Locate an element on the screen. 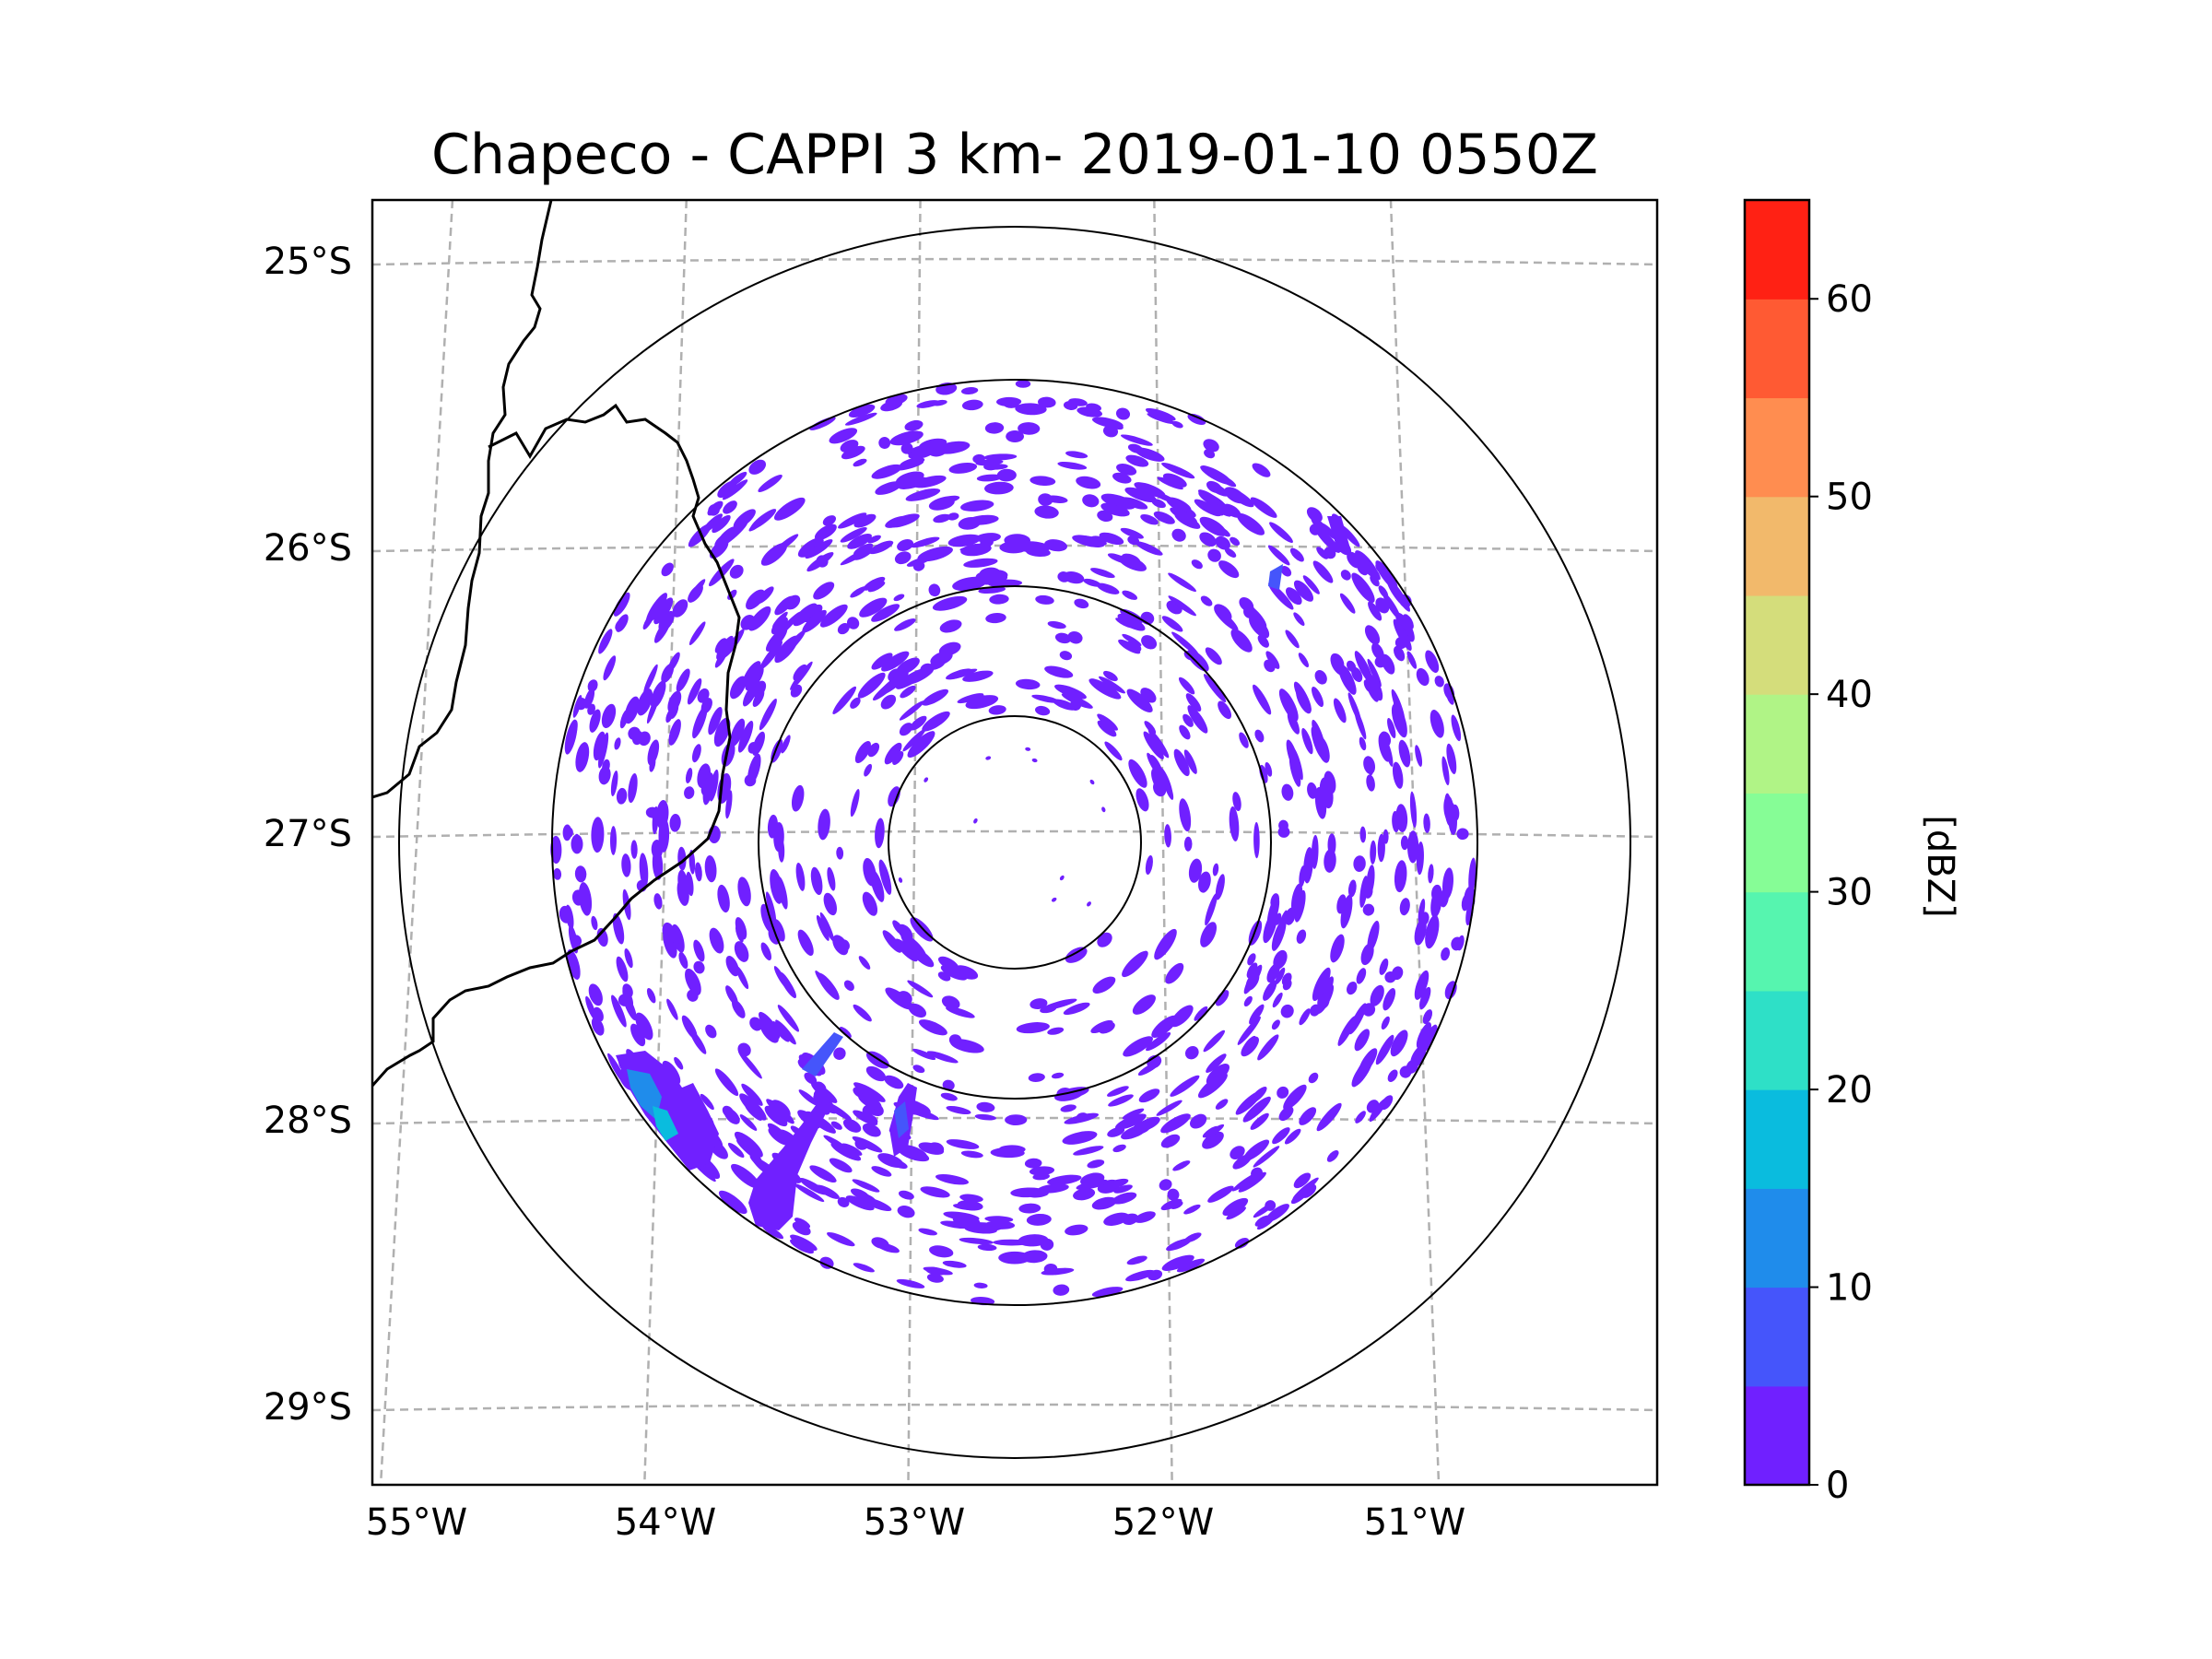 This screenshot has width=2212, height=1659. colorbar-tick-label: 10 is located at coordinates (1849, 1288).